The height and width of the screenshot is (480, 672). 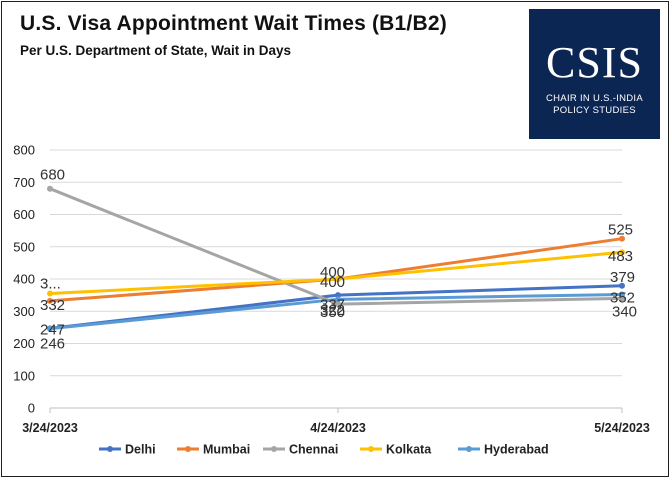 What do you see at coordinates (24, 182) in the screenshot?
I see `y-tick-label: 700` at bounding box center [24, 182].